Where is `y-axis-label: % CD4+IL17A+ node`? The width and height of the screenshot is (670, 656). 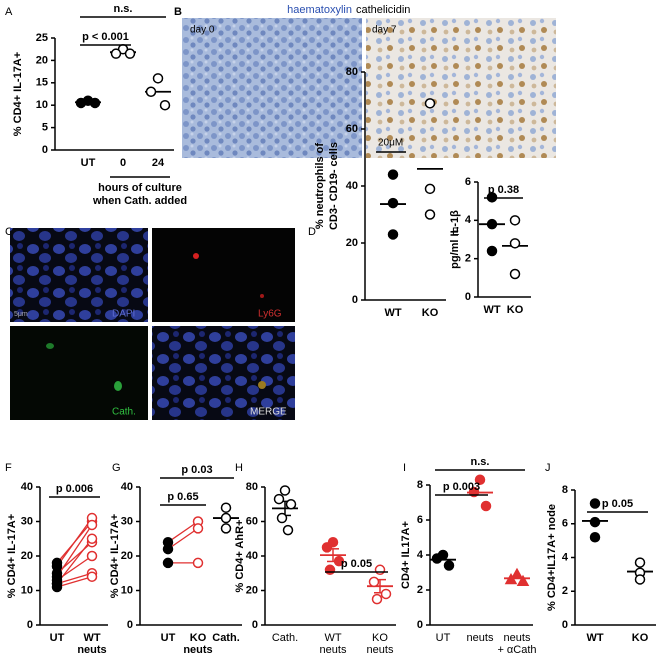
y-axis-label: % CD4+IL17A+ node is located at coordinates (552, 557).